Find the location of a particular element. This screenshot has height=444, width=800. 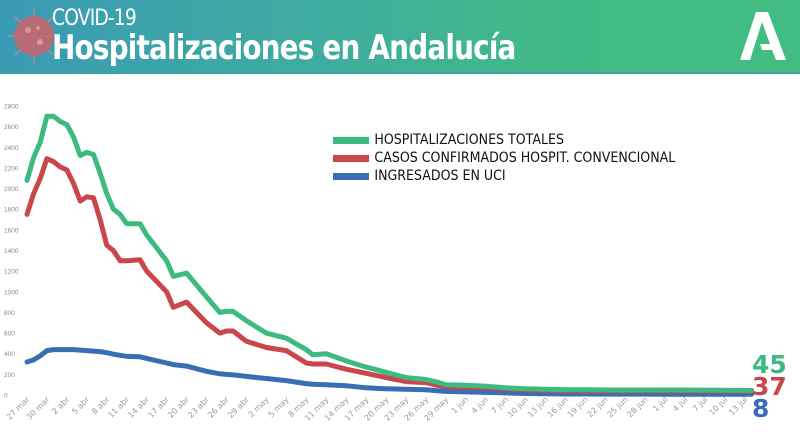

x-tick-label: 5 abr is located at coordinates (81, 406).